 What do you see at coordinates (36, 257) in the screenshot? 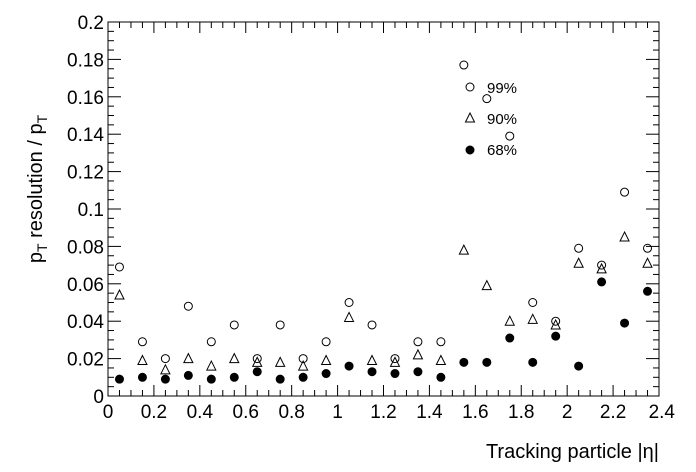
I see `y-axis-title-p1: p` at bounding box center [36, 257].